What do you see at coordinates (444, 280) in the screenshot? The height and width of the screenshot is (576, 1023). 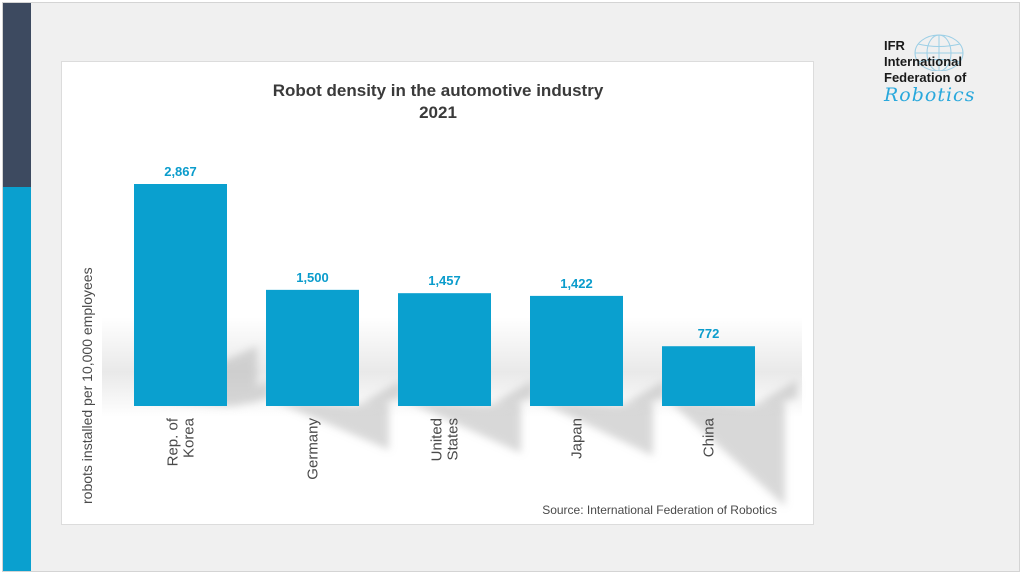 I see `value-label: 1,457` at bounding box center [444, 280].